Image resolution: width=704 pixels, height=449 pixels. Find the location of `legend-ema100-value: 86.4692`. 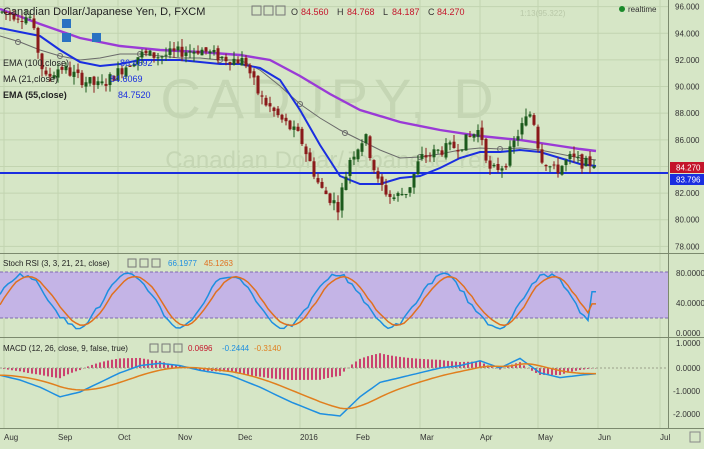

legend-ema100-value: 86.4692 is located at coordinates (136, 63).